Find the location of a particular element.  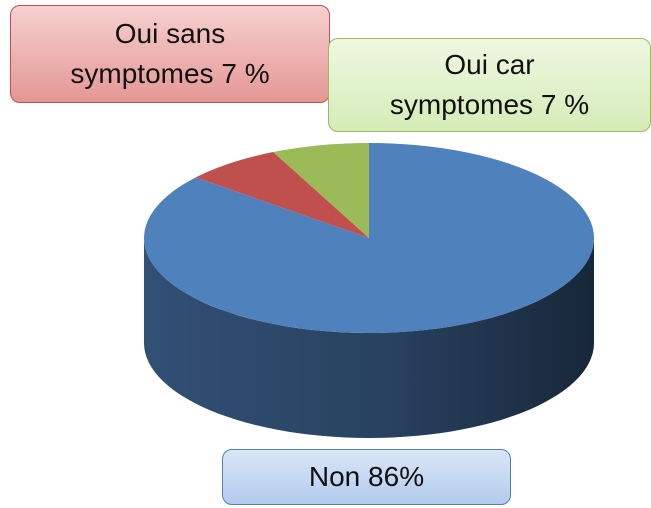

category-label: Oui sans symptomes is located at coordinates (148, 53).